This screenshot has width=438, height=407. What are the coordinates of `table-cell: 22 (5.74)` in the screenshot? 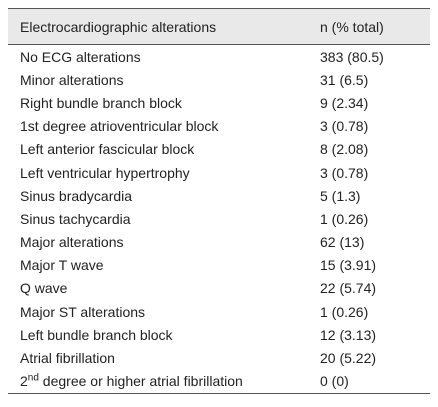 It's located at (348, 288).